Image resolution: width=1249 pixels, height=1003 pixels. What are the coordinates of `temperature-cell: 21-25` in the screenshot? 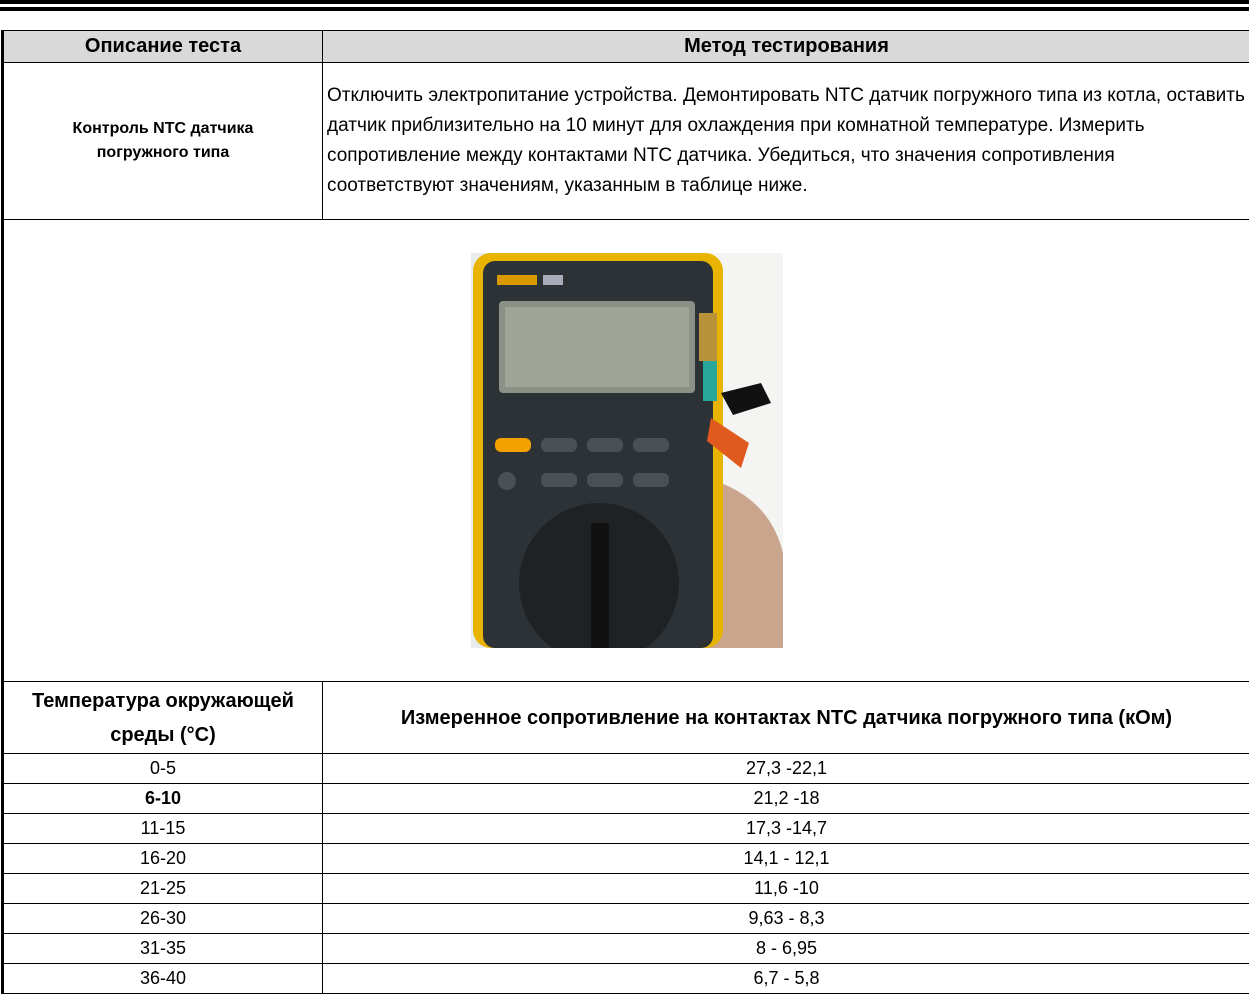 It's located at (162, 888).